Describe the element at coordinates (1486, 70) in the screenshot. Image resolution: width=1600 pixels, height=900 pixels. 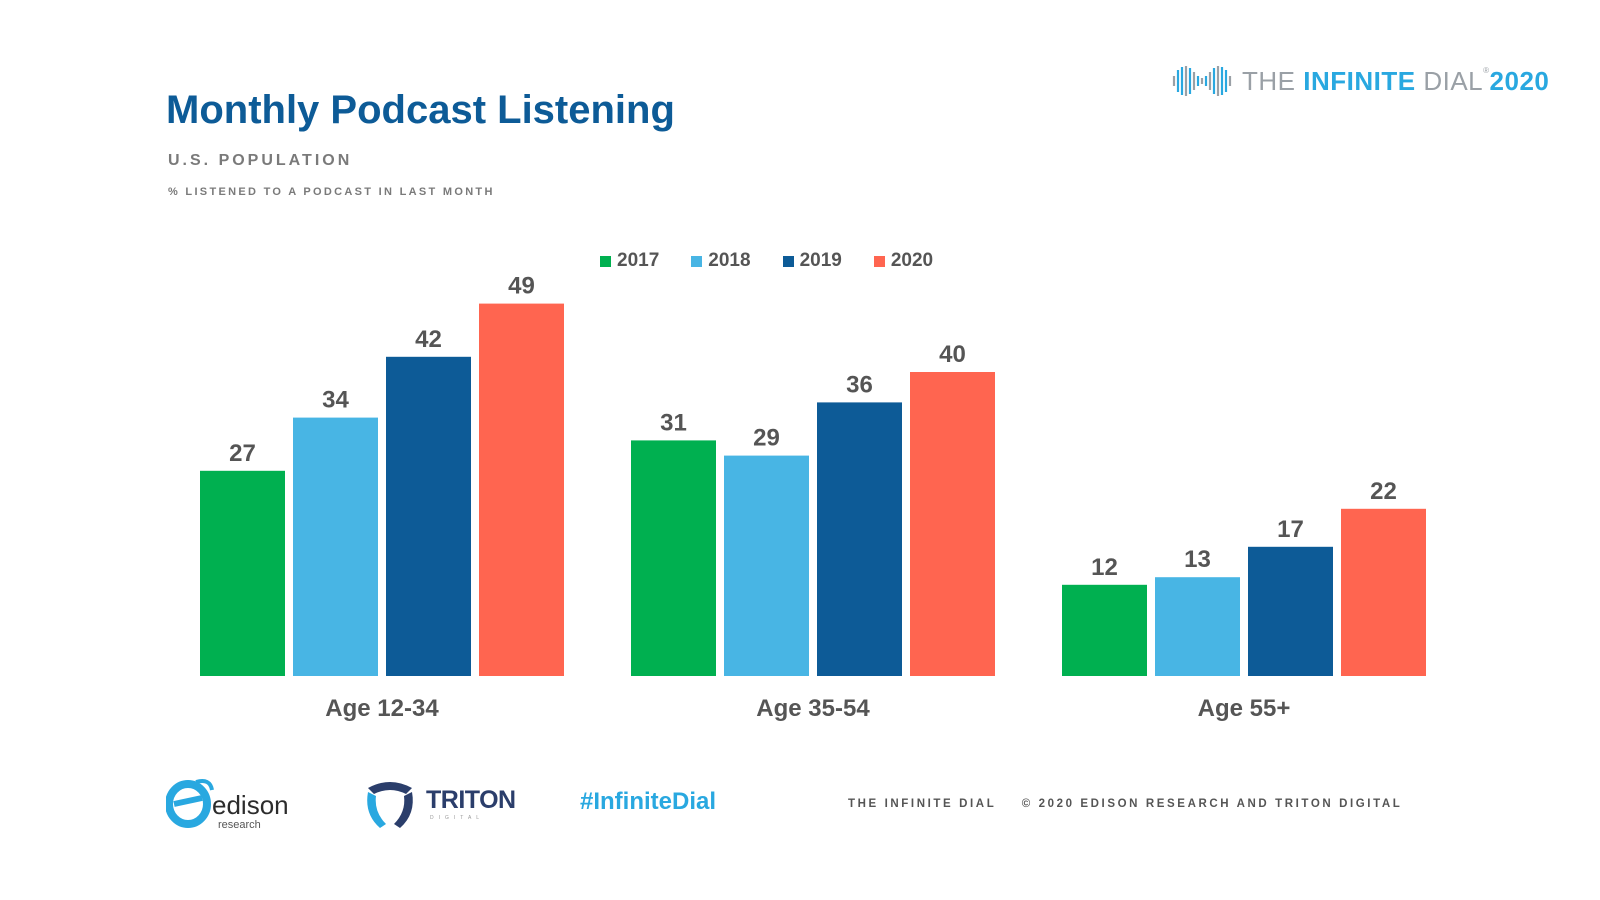
I see `brand-tm: ®` at that location.